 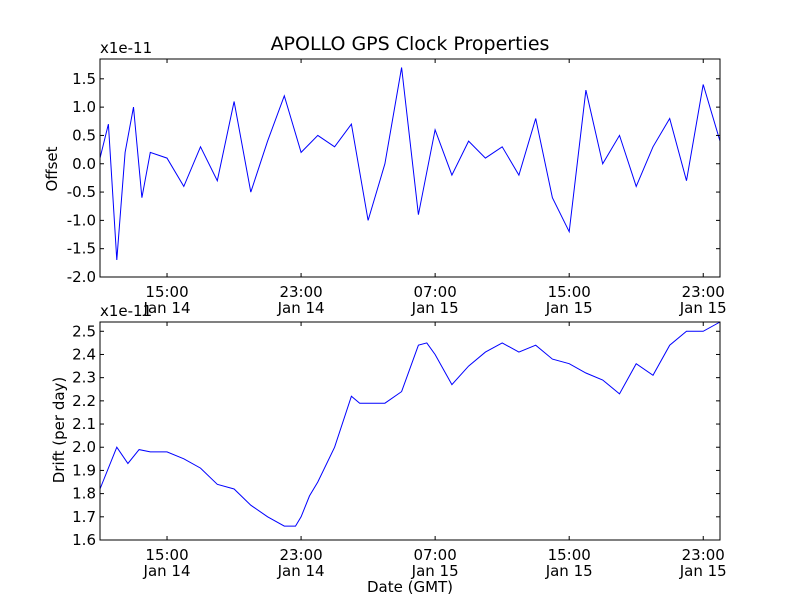 I want to click on offset-axis-label: Offset, so click(x=52, y=168).